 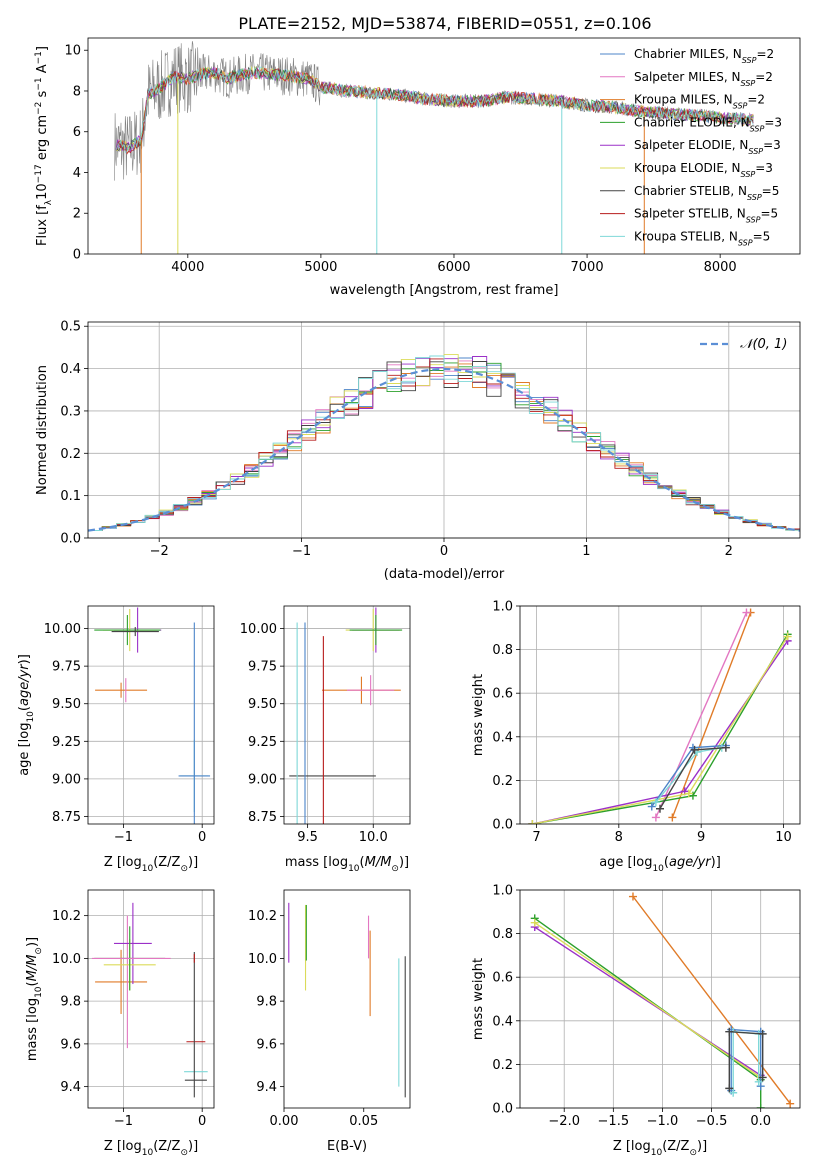 I want to click on x-axis-label-part: (Z/Z, so click(x=166, y=862).